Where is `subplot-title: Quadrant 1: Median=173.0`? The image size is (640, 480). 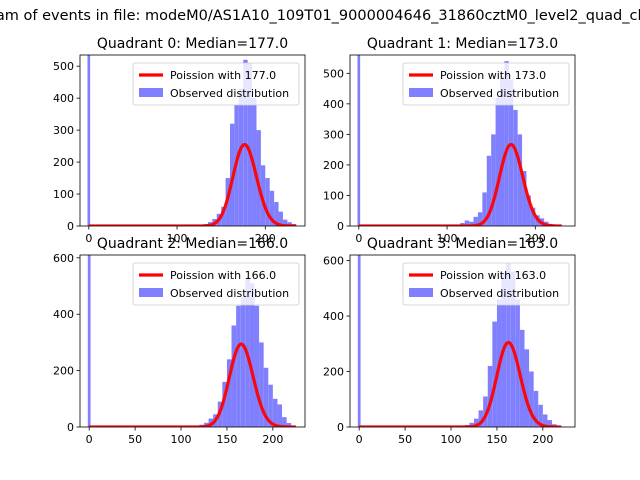 subplot-title: Quadrant 1: Median=173.0 is located at coordinates (462, 44).